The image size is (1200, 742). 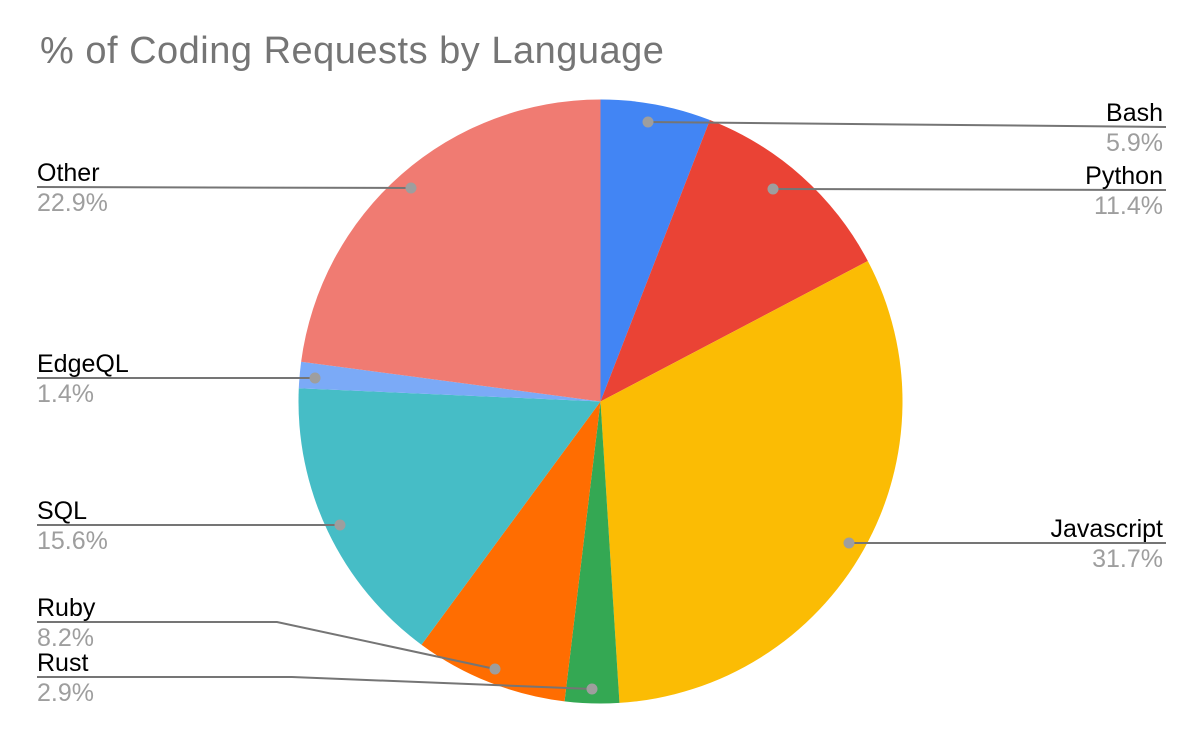 I want to click on callout-line-ruby, so click(x=266, y=645).